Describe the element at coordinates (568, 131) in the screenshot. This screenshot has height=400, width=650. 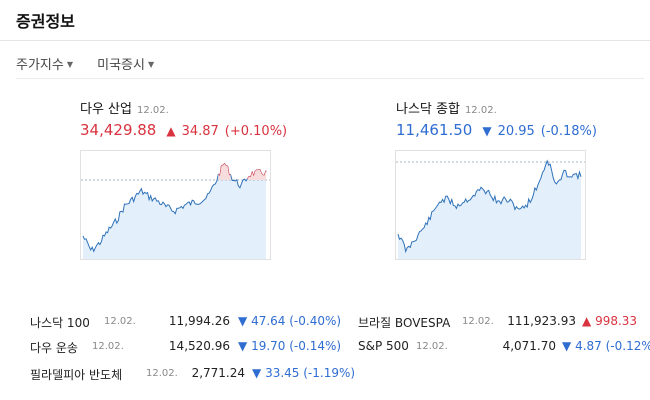
I see `card-percent: (-0.18%)` at that location.